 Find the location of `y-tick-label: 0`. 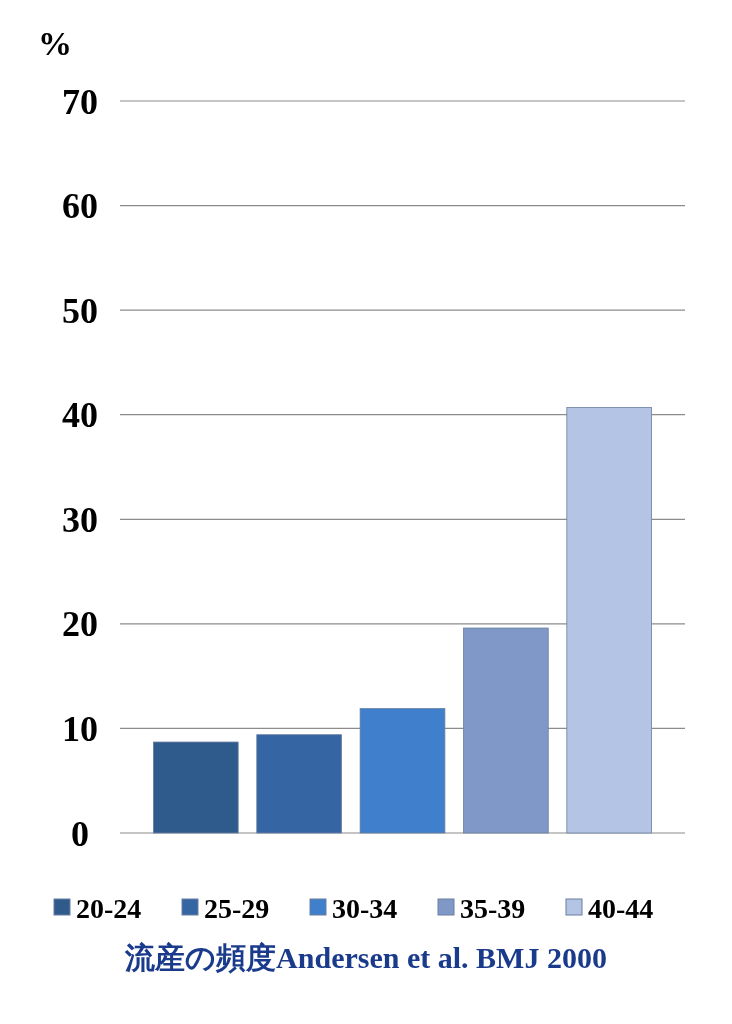

y-tick-label: 0 is located at coordinates (80, 833).